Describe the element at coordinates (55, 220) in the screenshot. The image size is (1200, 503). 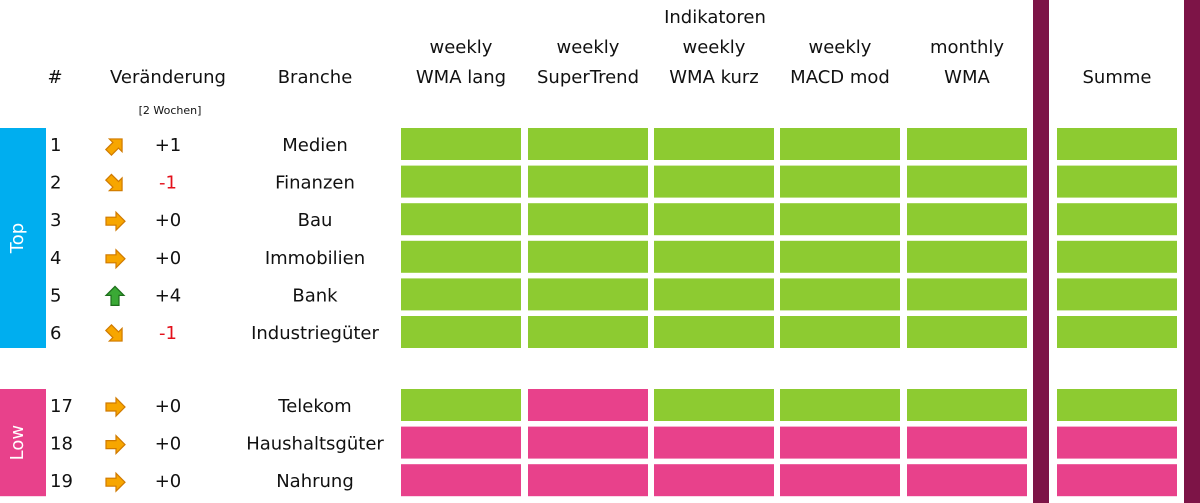
I see `rank: 3` at that location.